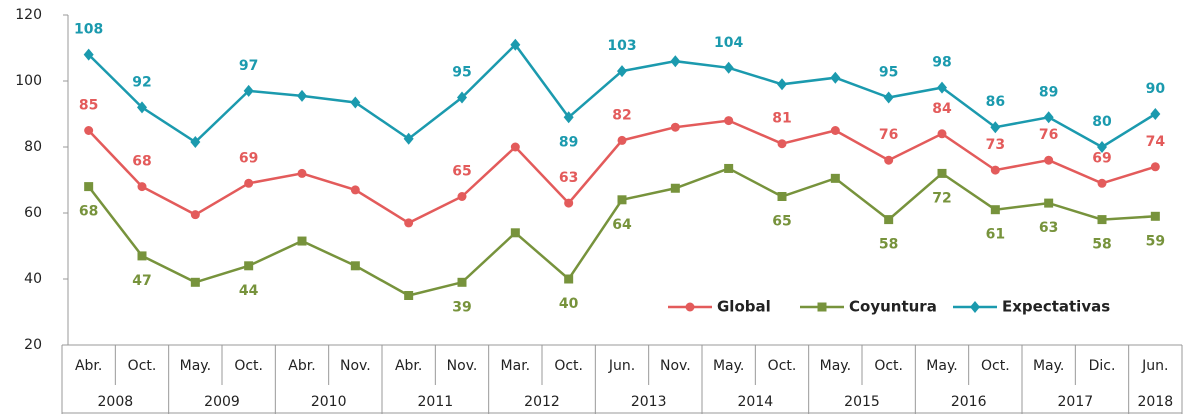 The image size is (1202, 414). Describe the element at coordinates (1156, 142) in the screenshot. I see `value-label: 74` at that location.